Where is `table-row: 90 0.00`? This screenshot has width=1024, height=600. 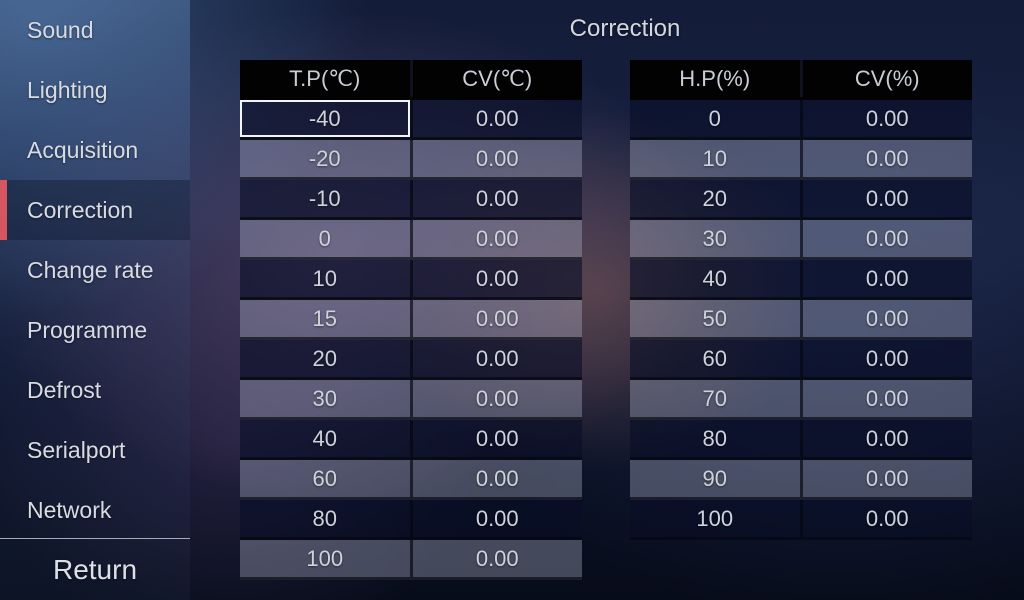 table-row: 90 0.00 is located at coordinates (801, 480).